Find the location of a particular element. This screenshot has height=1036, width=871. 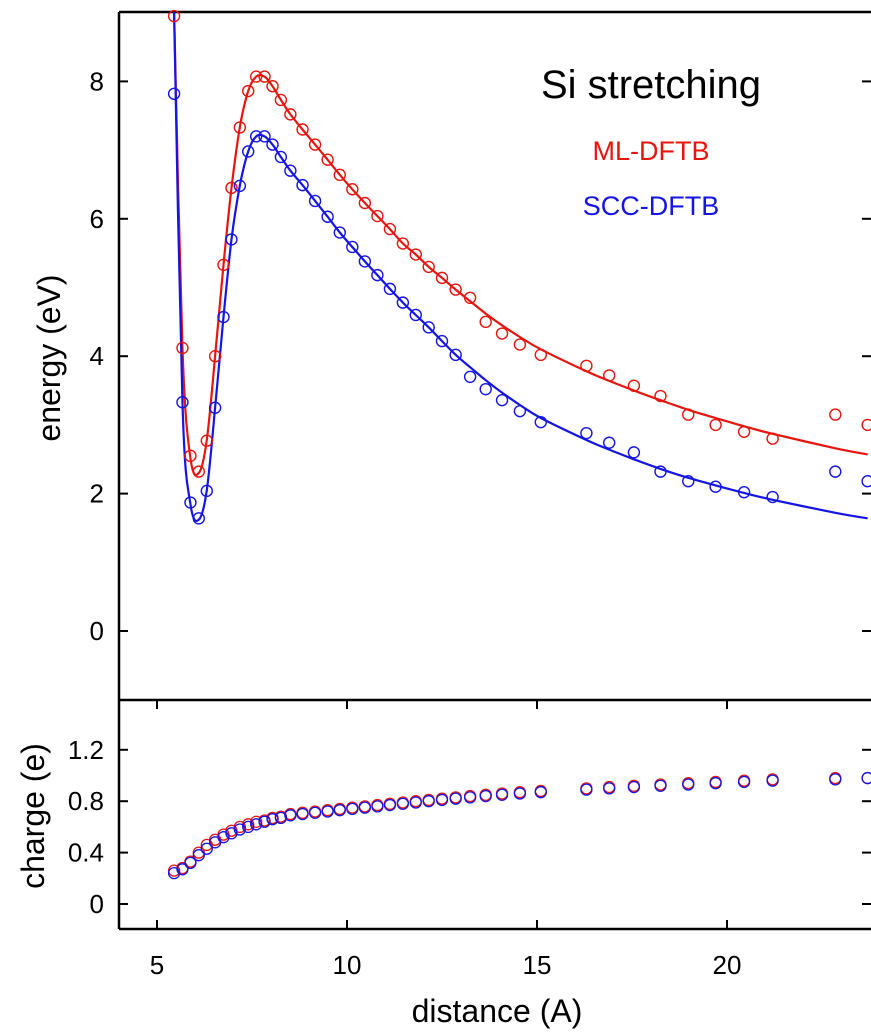

legend-scc-dftb: SCC-DFTB is located at coordinates (651, 206).